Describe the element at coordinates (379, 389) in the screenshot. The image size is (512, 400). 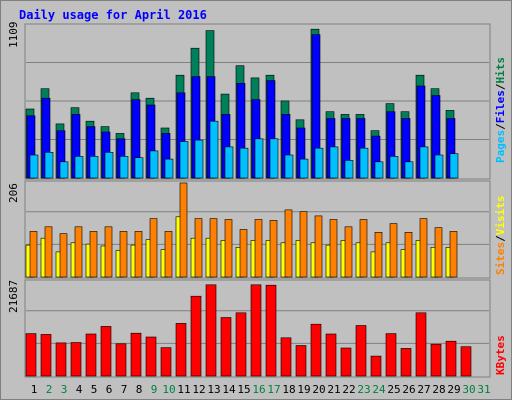
I see `day-label: 24` at that location.